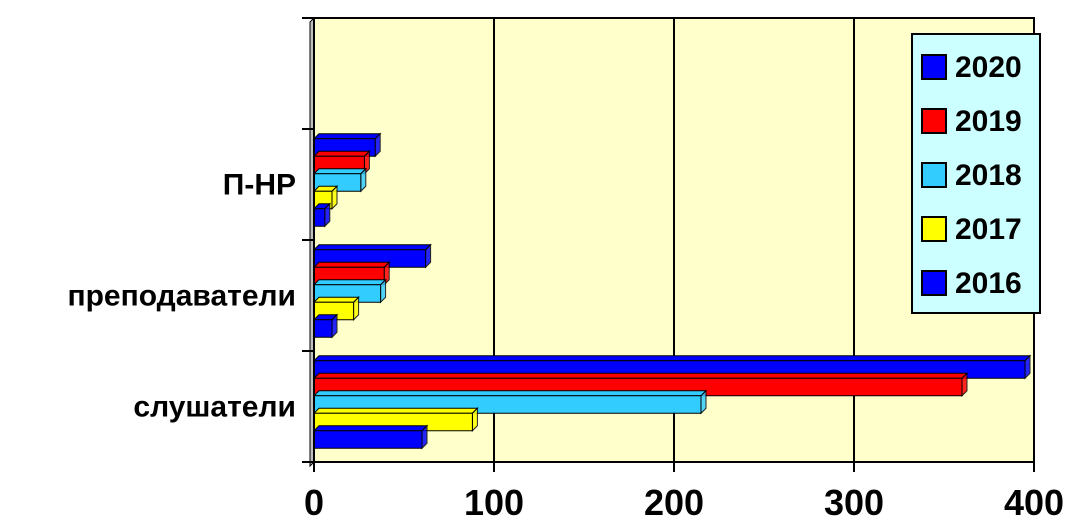 The image size is (1068, 527). Describe the element at coordinates (934, 283) in the screenshot. I see `legend-swatch-2016` at that location.